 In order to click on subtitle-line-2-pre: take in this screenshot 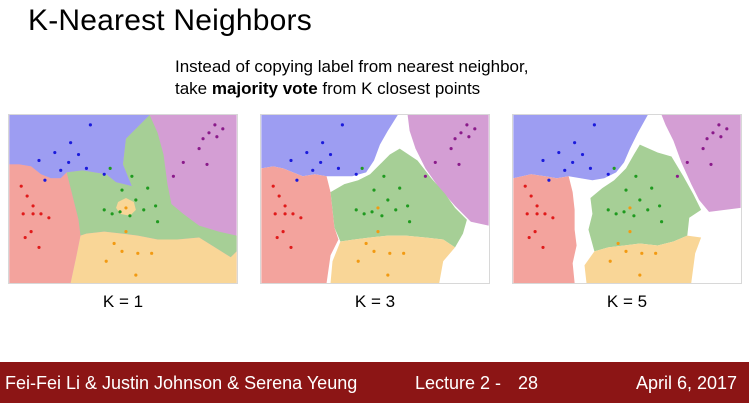, I will do `click(193, 88)`.